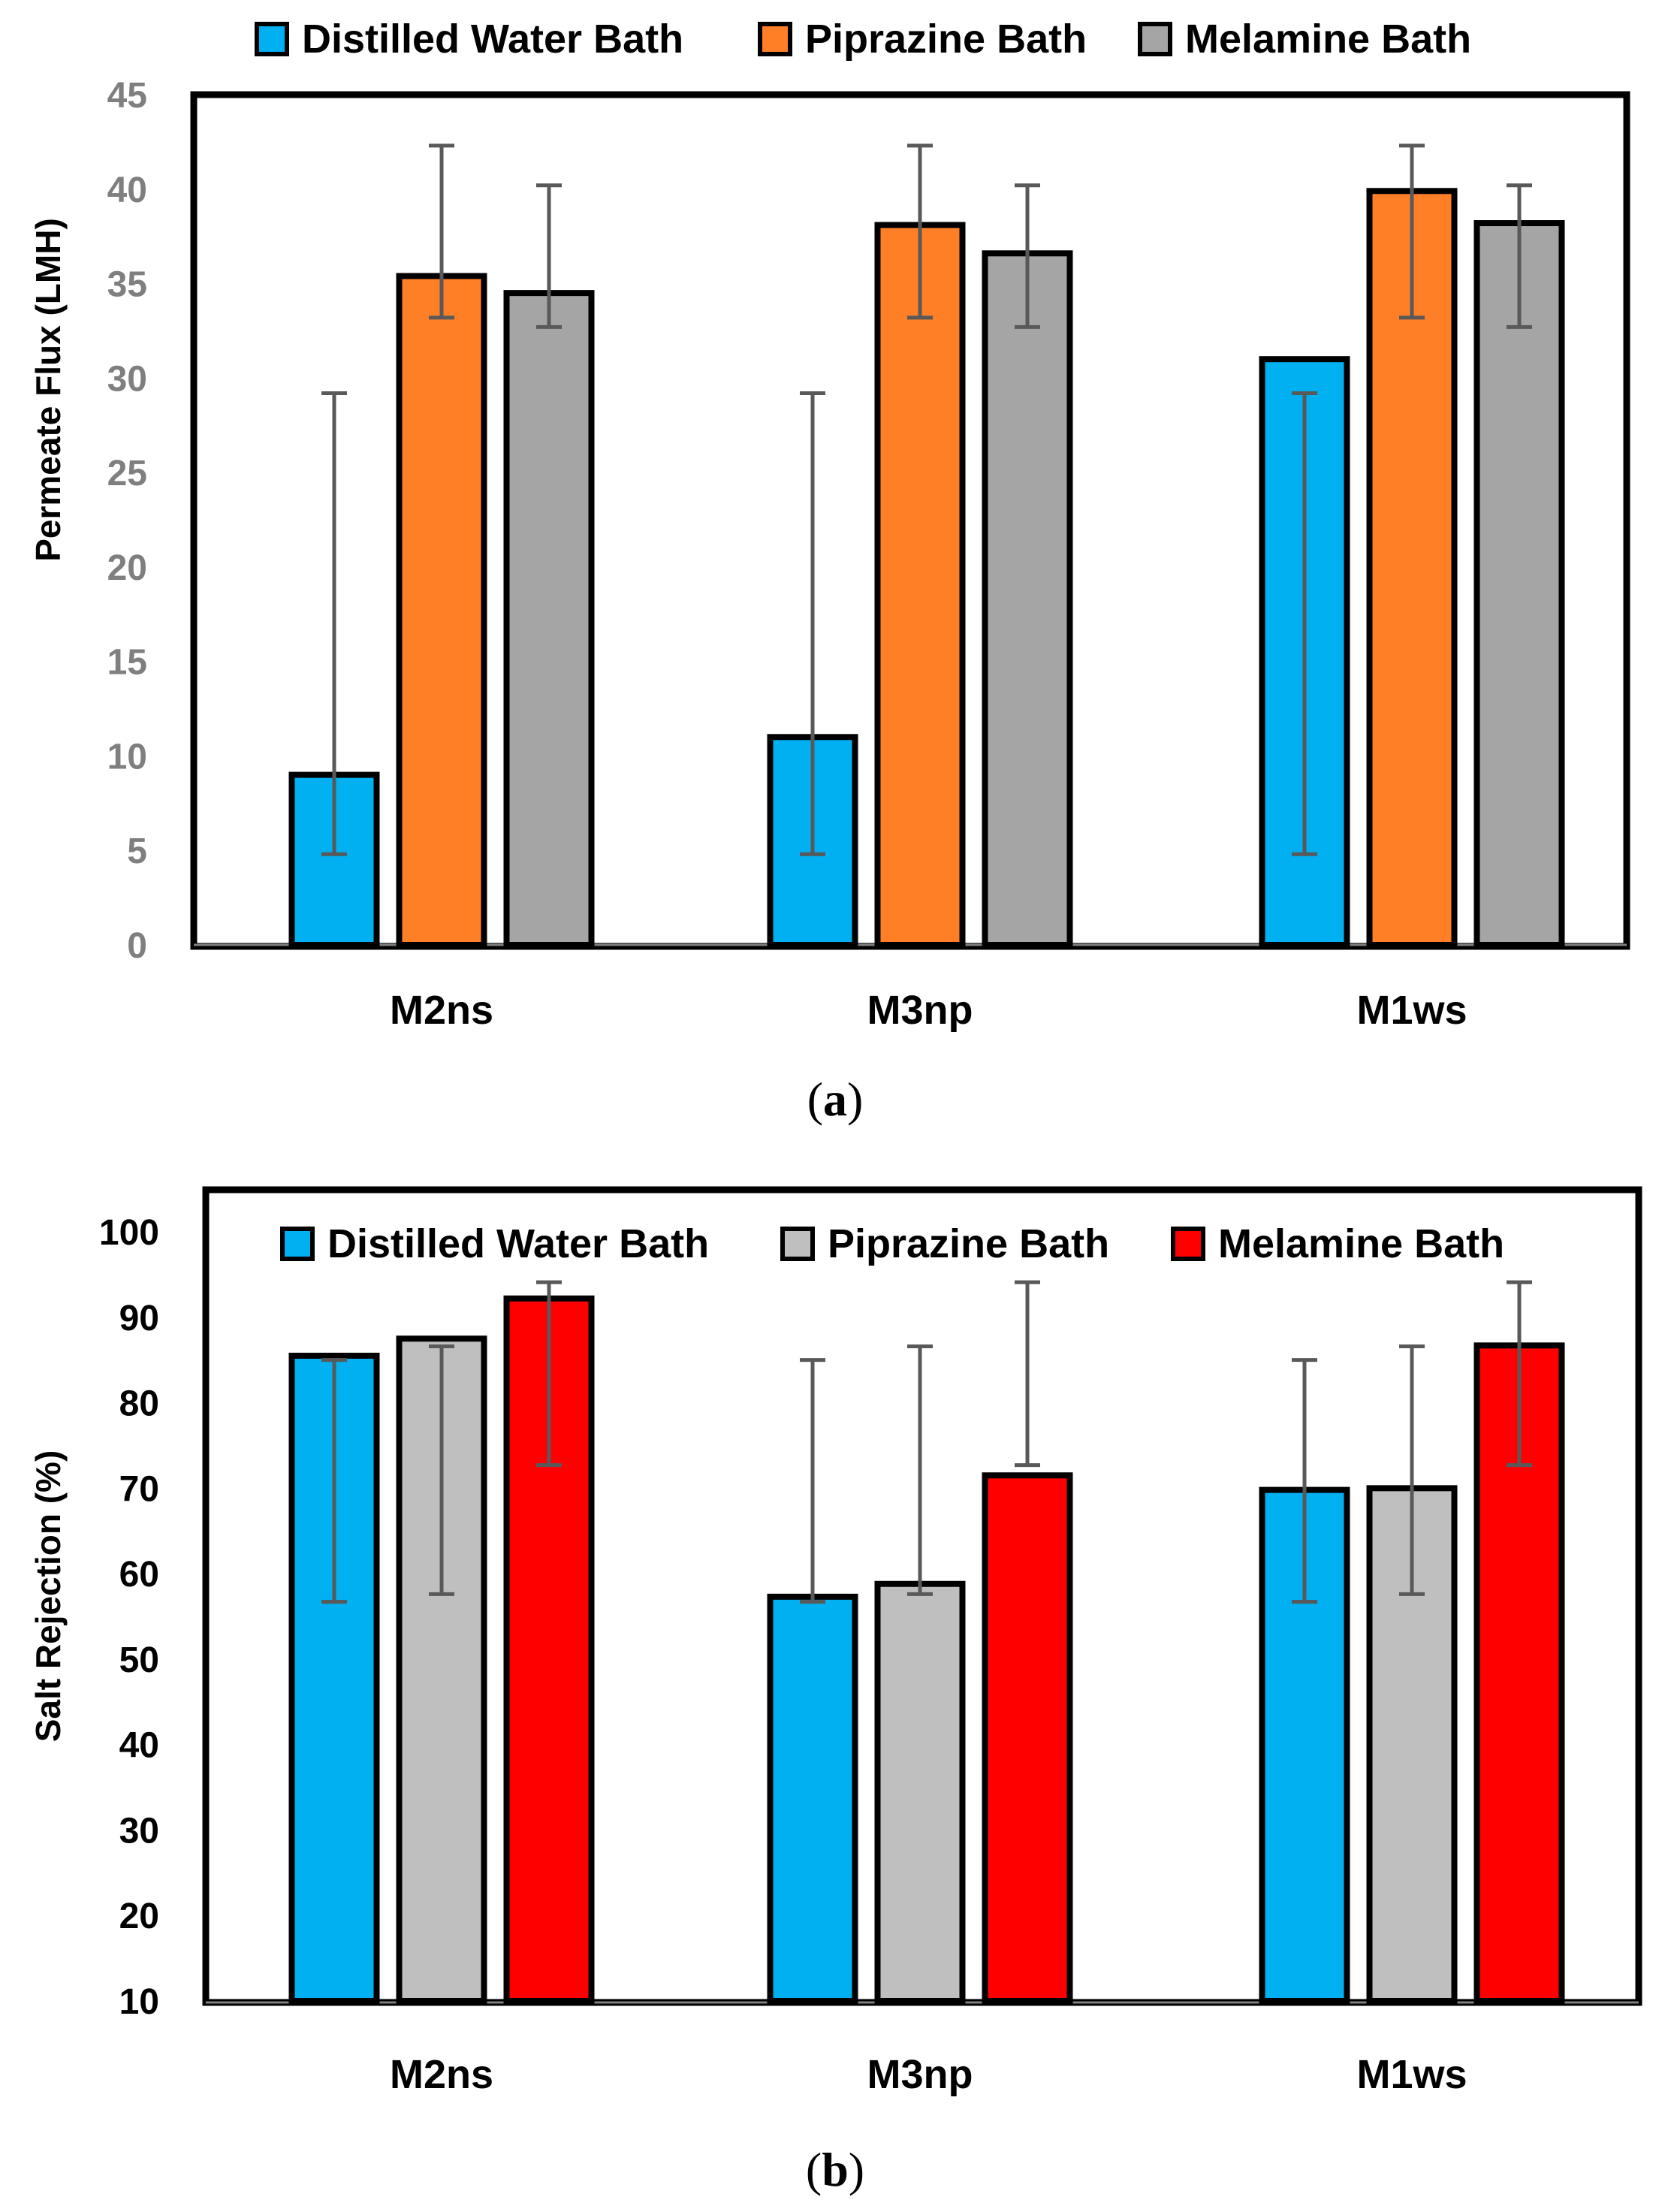 The image size is (1671, 2212). I want to click on y-tick-label: 80, so click(139, 1404).